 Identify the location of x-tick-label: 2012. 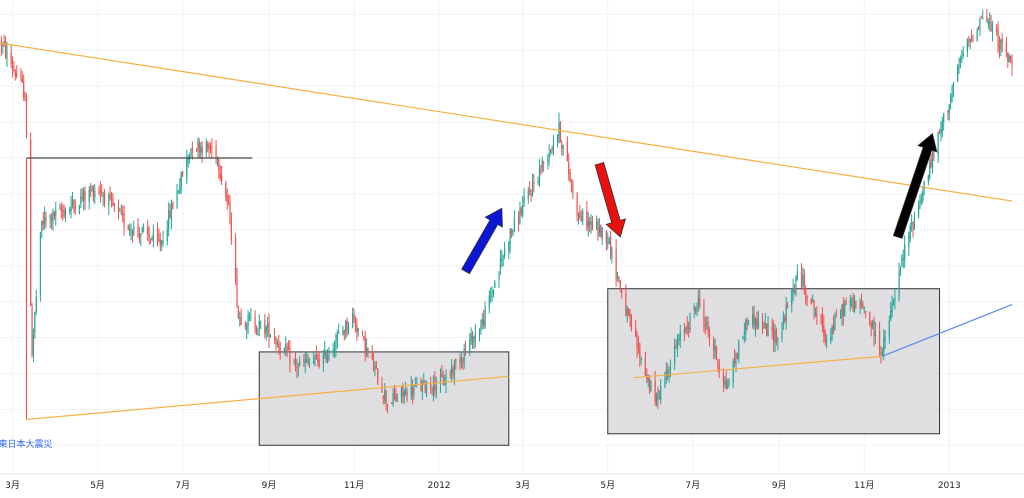
(439, 486).